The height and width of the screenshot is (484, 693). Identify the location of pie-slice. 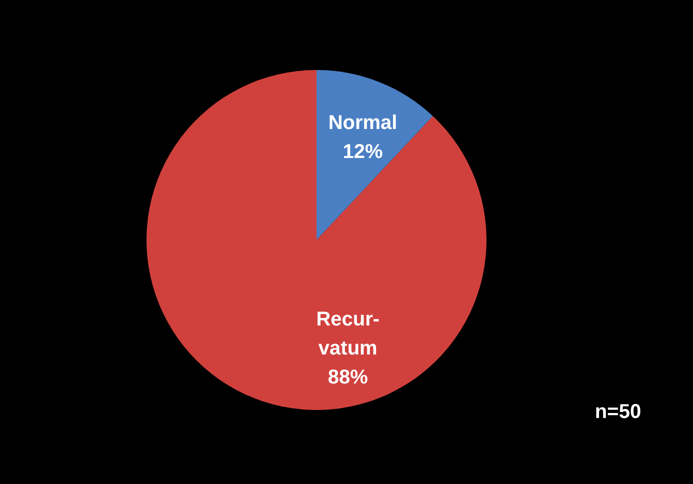
(374, 155).